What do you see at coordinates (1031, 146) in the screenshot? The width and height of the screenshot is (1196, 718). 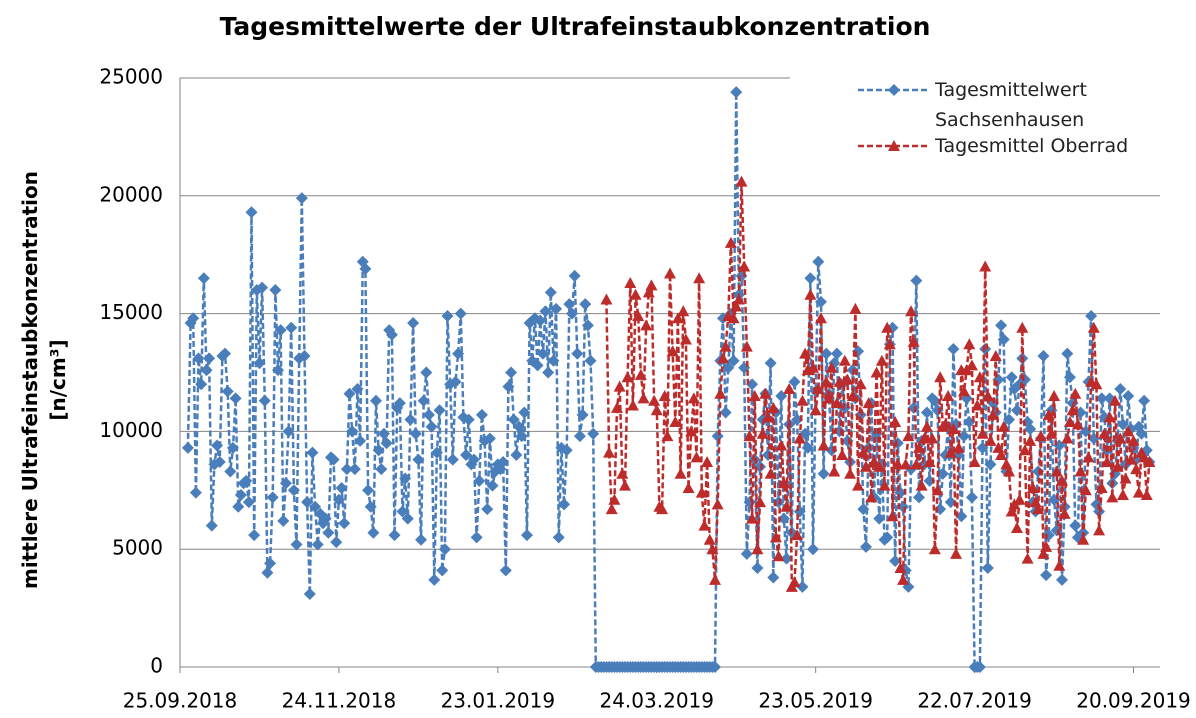 I see `legend-item: Tagesmittel Oberrad` at bounding box center [1031, 146].